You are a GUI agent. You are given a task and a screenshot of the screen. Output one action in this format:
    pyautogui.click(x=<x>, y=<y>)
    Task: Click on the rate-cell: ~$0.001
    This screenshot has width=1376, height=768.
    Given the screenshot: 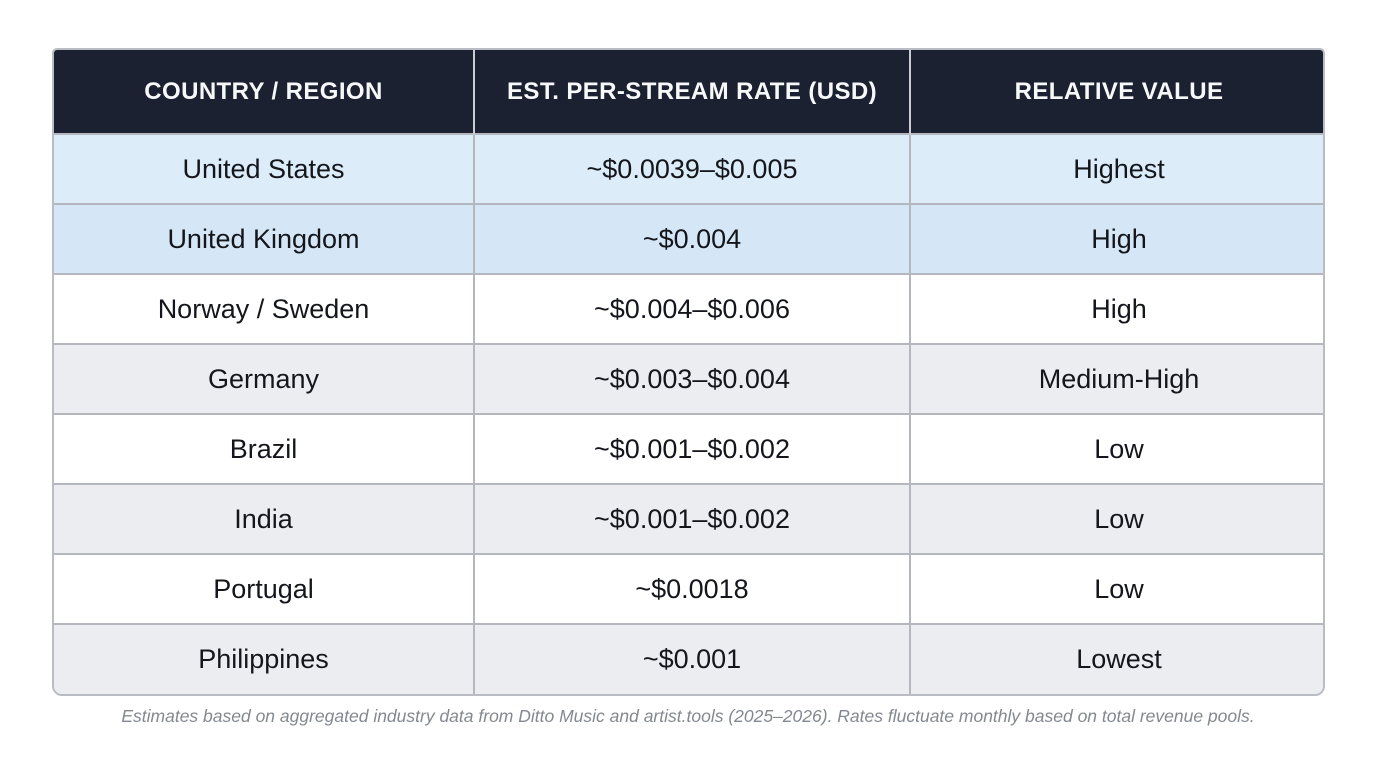 What is the action you would take?
    pyautogui.click(x=691, y=658)
    